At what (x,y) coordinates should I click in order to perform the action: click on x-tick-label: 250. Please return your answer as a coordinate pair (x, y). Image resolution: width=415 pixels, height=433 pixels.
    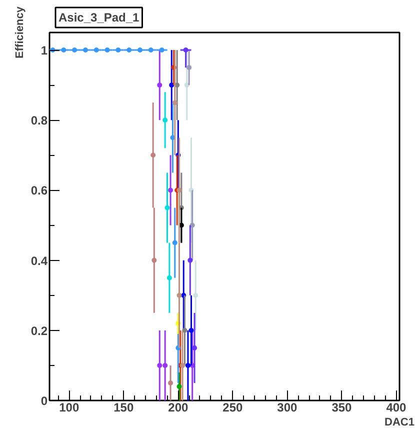
    Looking at the image, I should click on (233, 407).